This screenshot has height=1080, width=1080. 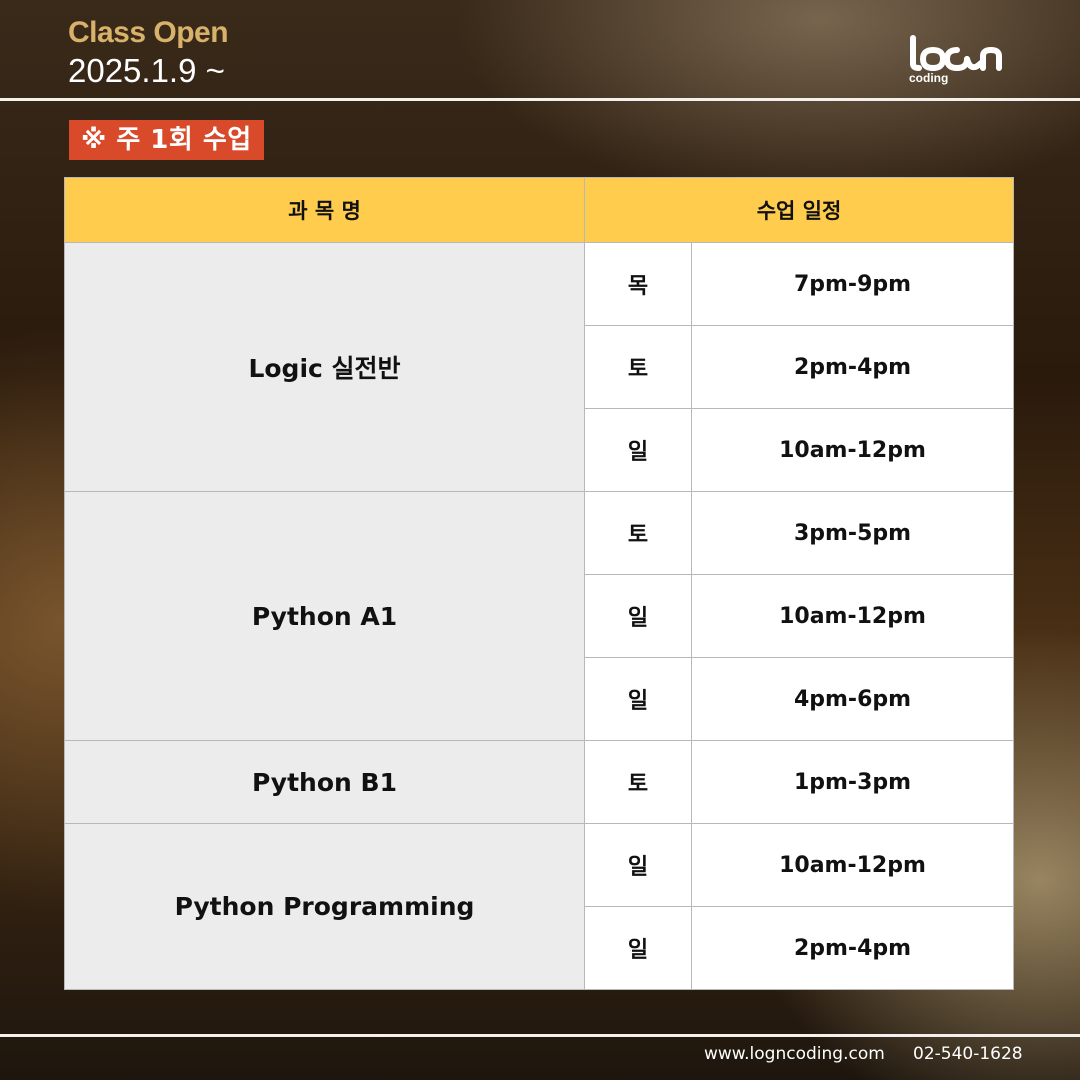 What do you see at coordinates (148, 32) in the screenshot?
I see `class-open-title: Class Open` at bounding box center [148, 32].